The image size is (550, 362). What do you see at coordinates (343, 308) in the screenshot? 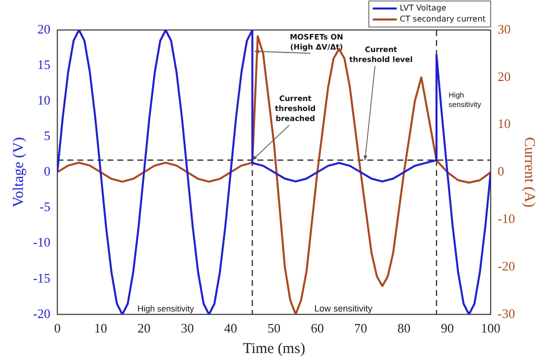
I see `annotation: Low sensitivity` at bounding box center [343, 308].